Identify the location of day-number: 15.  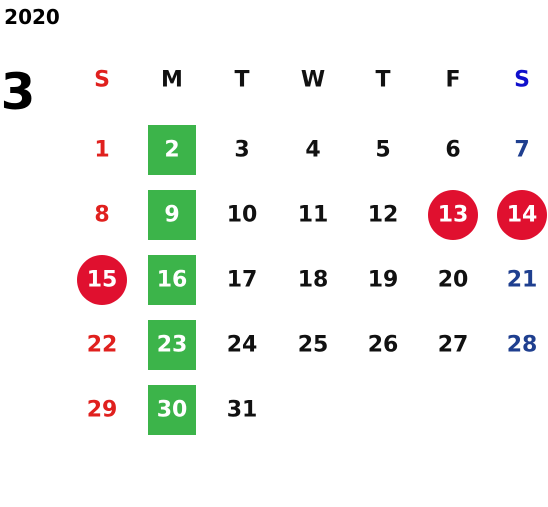
(102, 280).